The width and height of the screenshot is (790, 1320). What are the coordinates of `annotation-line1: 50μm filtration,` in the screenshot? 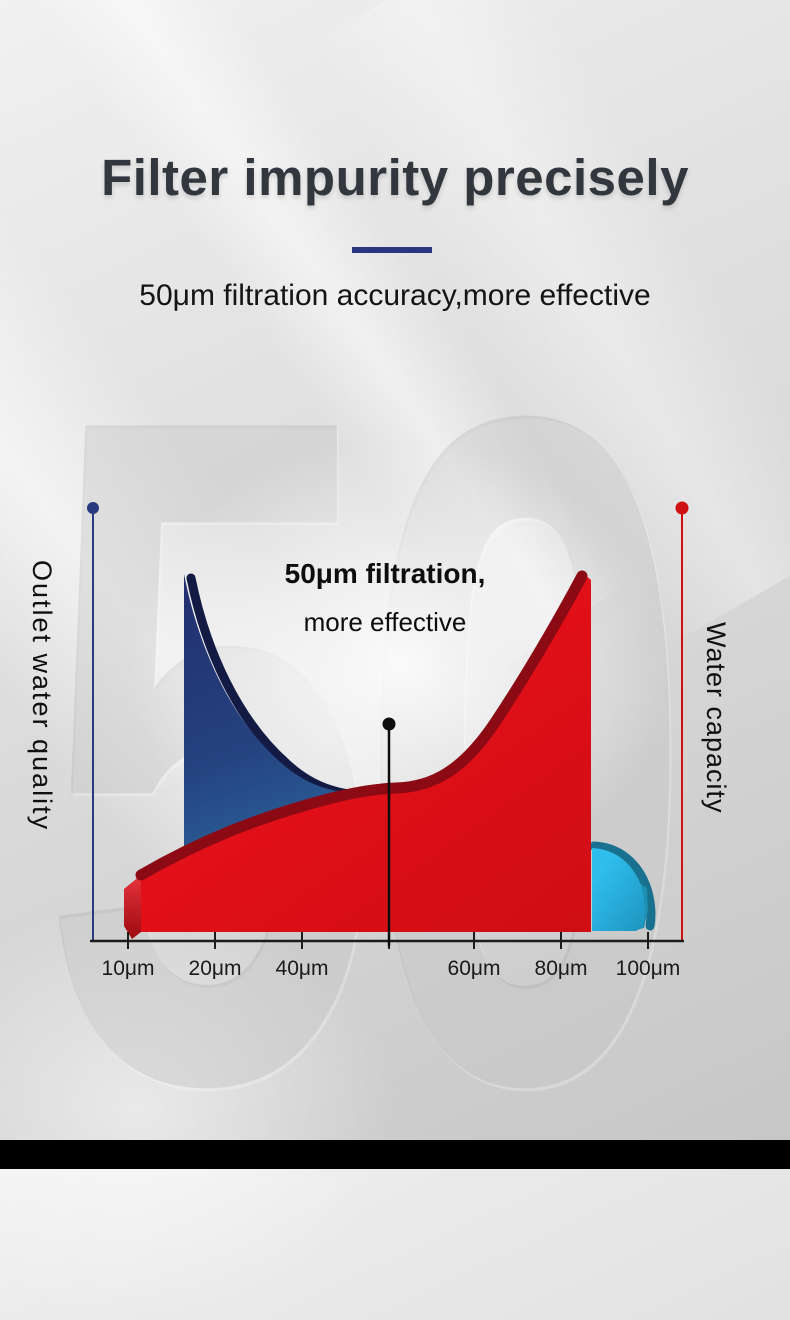 It's located at (385, 573).